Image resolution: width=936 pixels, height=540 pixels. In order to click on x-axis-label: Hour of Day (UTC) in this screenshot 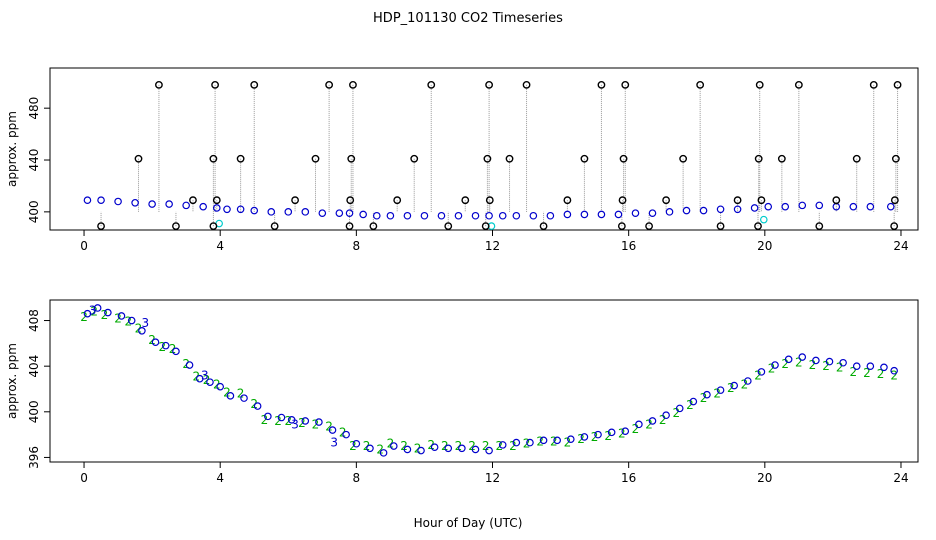, I will do `click(468, 523)`.